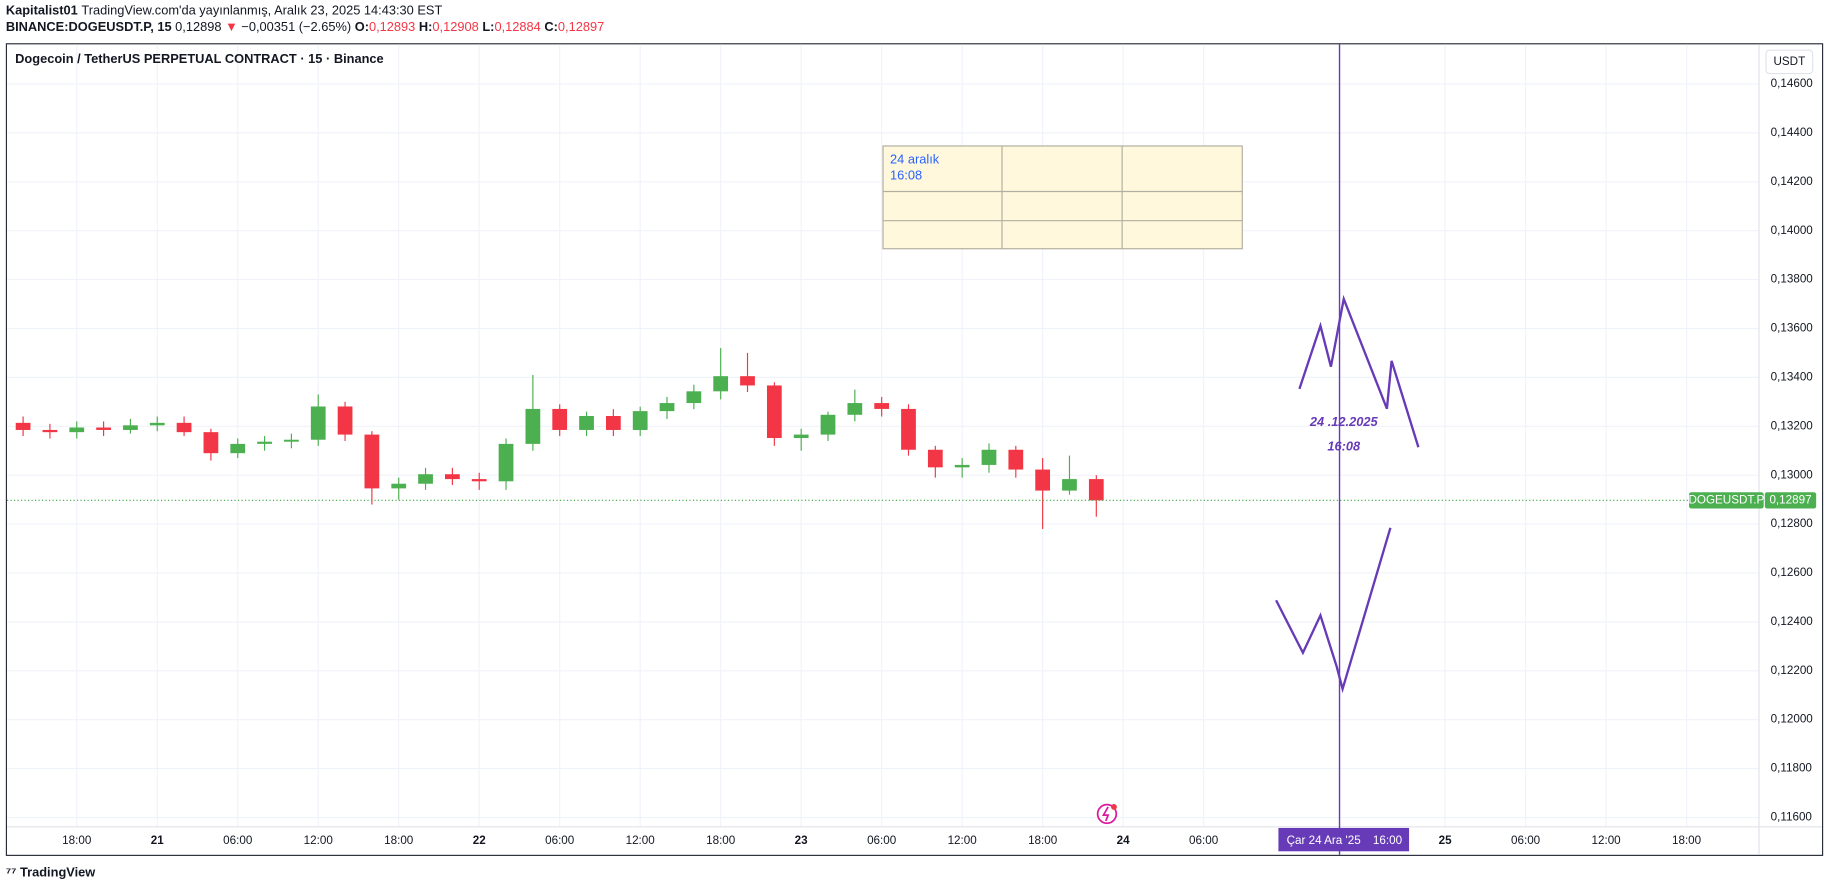 The width and height of the screenshot is (1829, 891). What do you see at coordinates (1792, 181) in the screenshot?
I see `y-tick-label: 0,14200` at bounding box center [1792, 181].